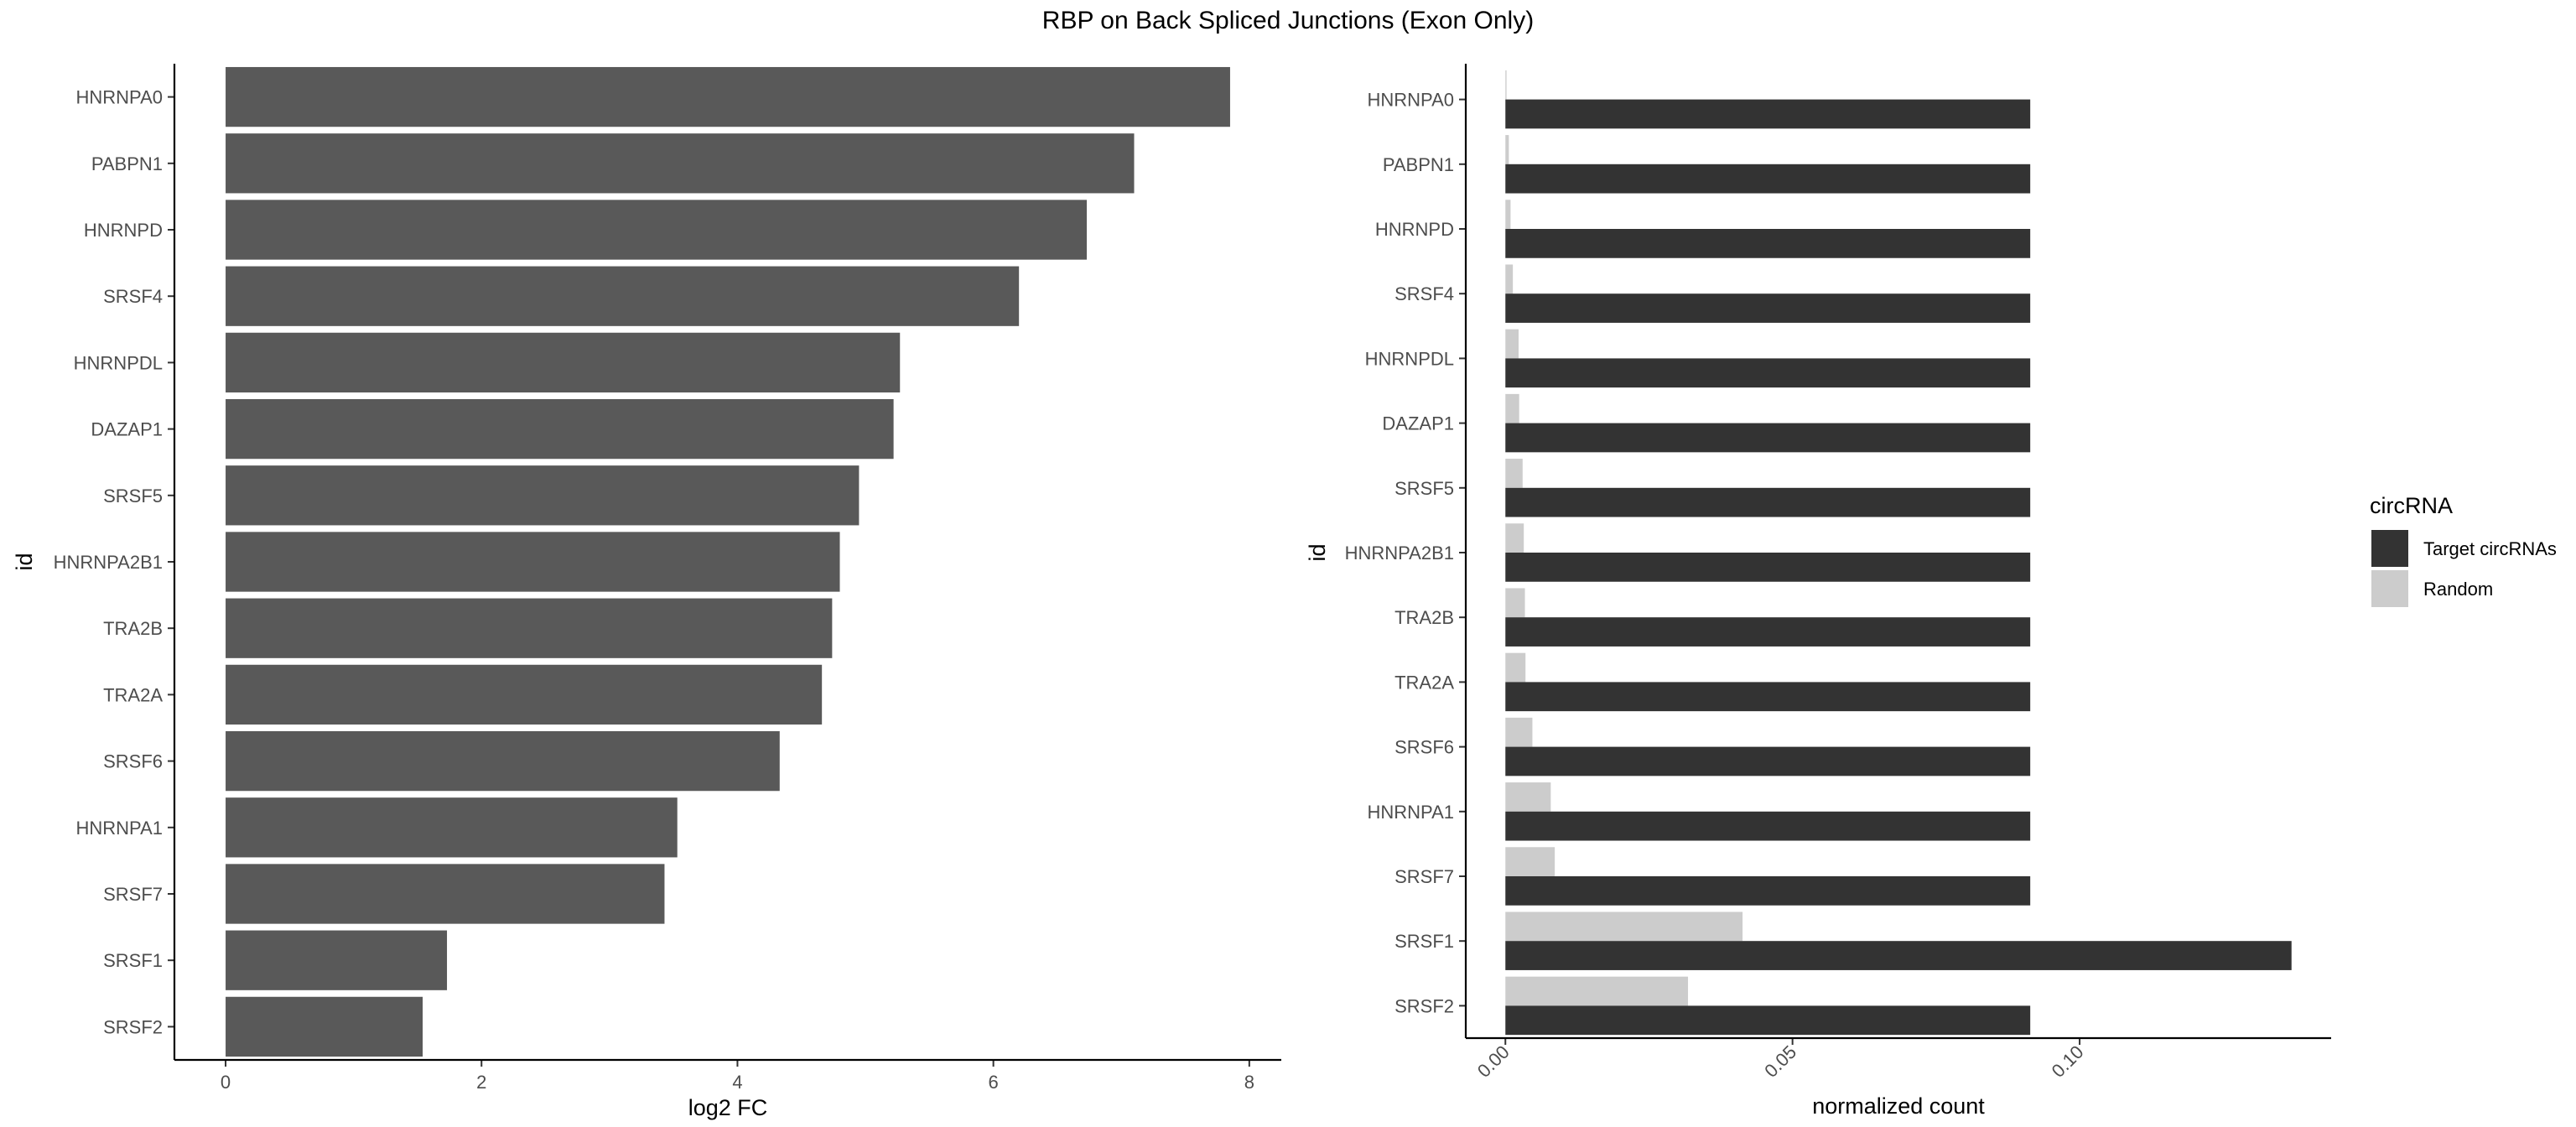  Describe the element at coordinates (1768, 438) in the screenshot. I see `right-bar-target-dazap1` at that location.